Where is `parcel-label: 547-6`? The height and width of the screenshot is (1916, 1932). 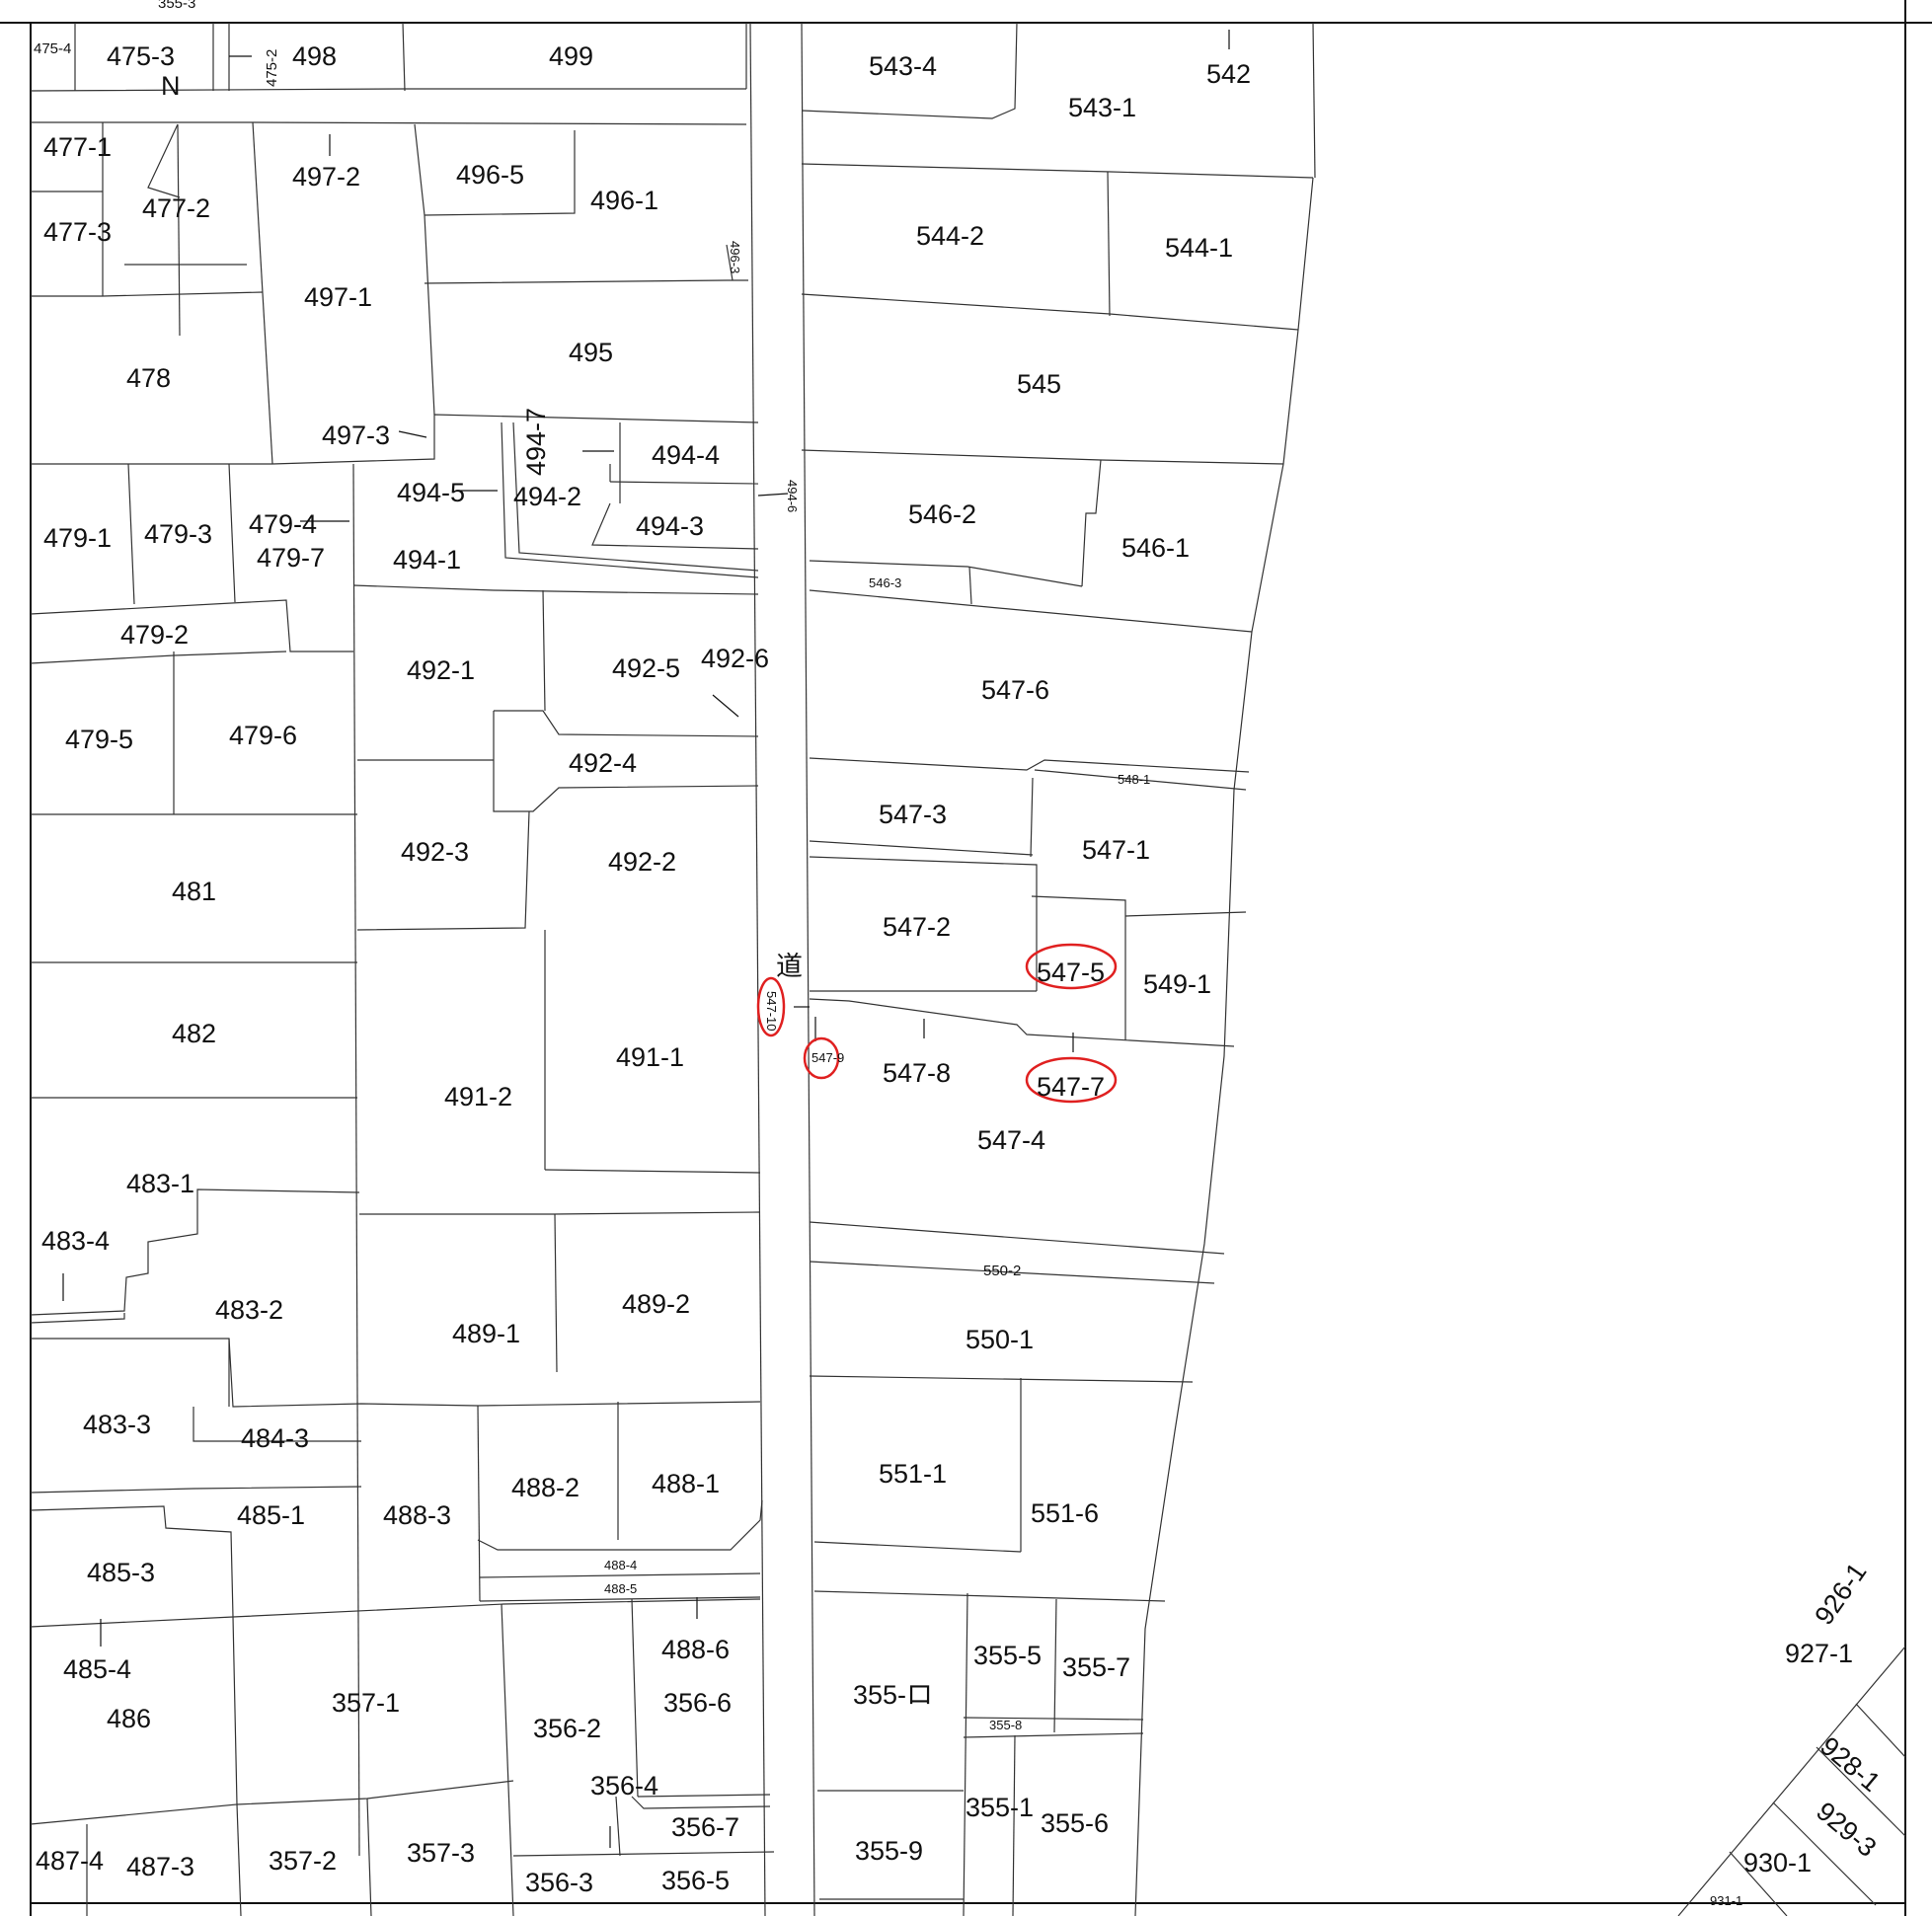
parcel-label: 547-6 is located at coordinates (1015, 690).